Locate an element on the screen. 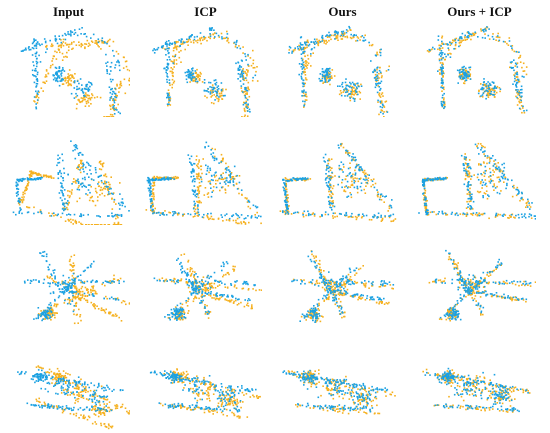  point-cloud-scene-2-input is located at coordinates (70, 177).